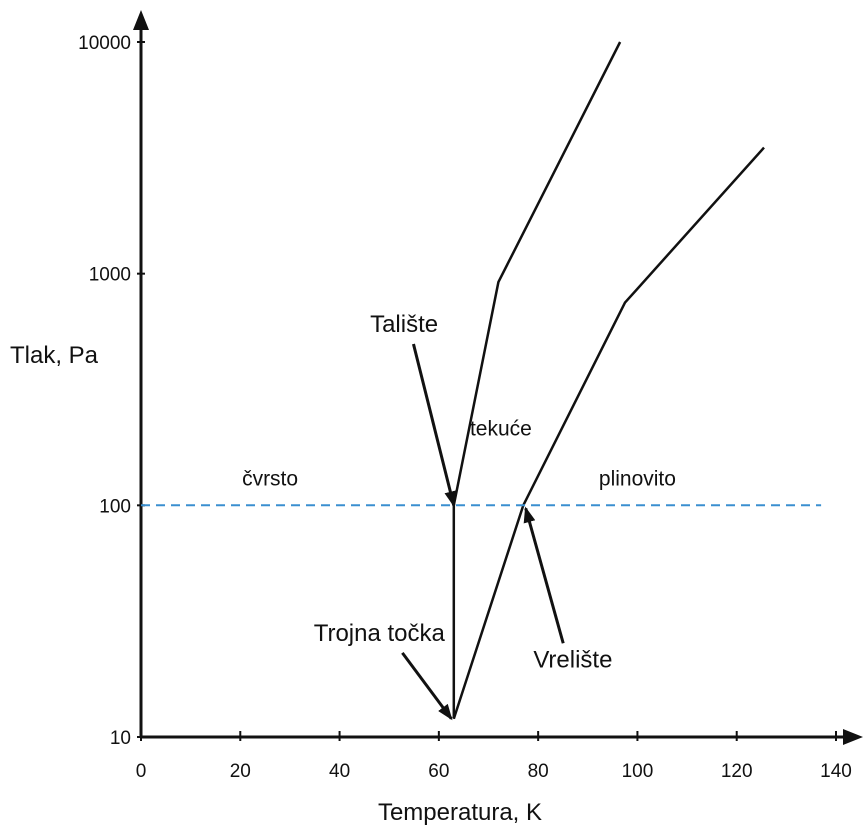 This screenshot has height=828, width=866. I want to click on phase-region-label: čvrsto, so click(270, 478).